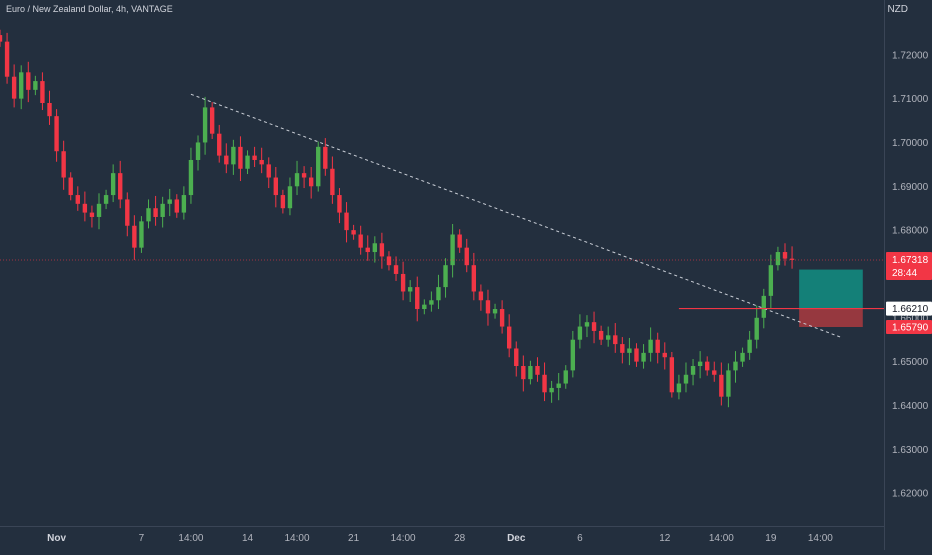 The height and width of the screenshot is (555, 932). Describe the element at coordinates (466, 538) in the screenshot. I see `time-axis-background` at that location.